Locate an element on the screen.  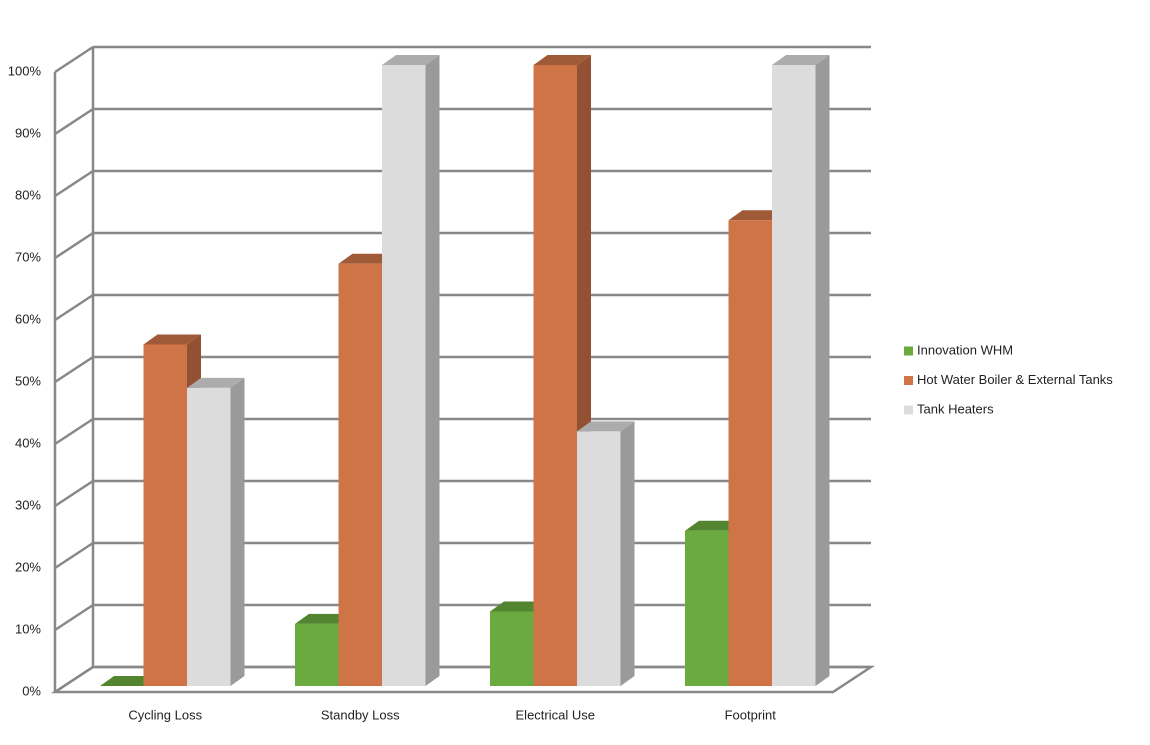
y-tick-label: 40% is located at coordinates (28, 442).